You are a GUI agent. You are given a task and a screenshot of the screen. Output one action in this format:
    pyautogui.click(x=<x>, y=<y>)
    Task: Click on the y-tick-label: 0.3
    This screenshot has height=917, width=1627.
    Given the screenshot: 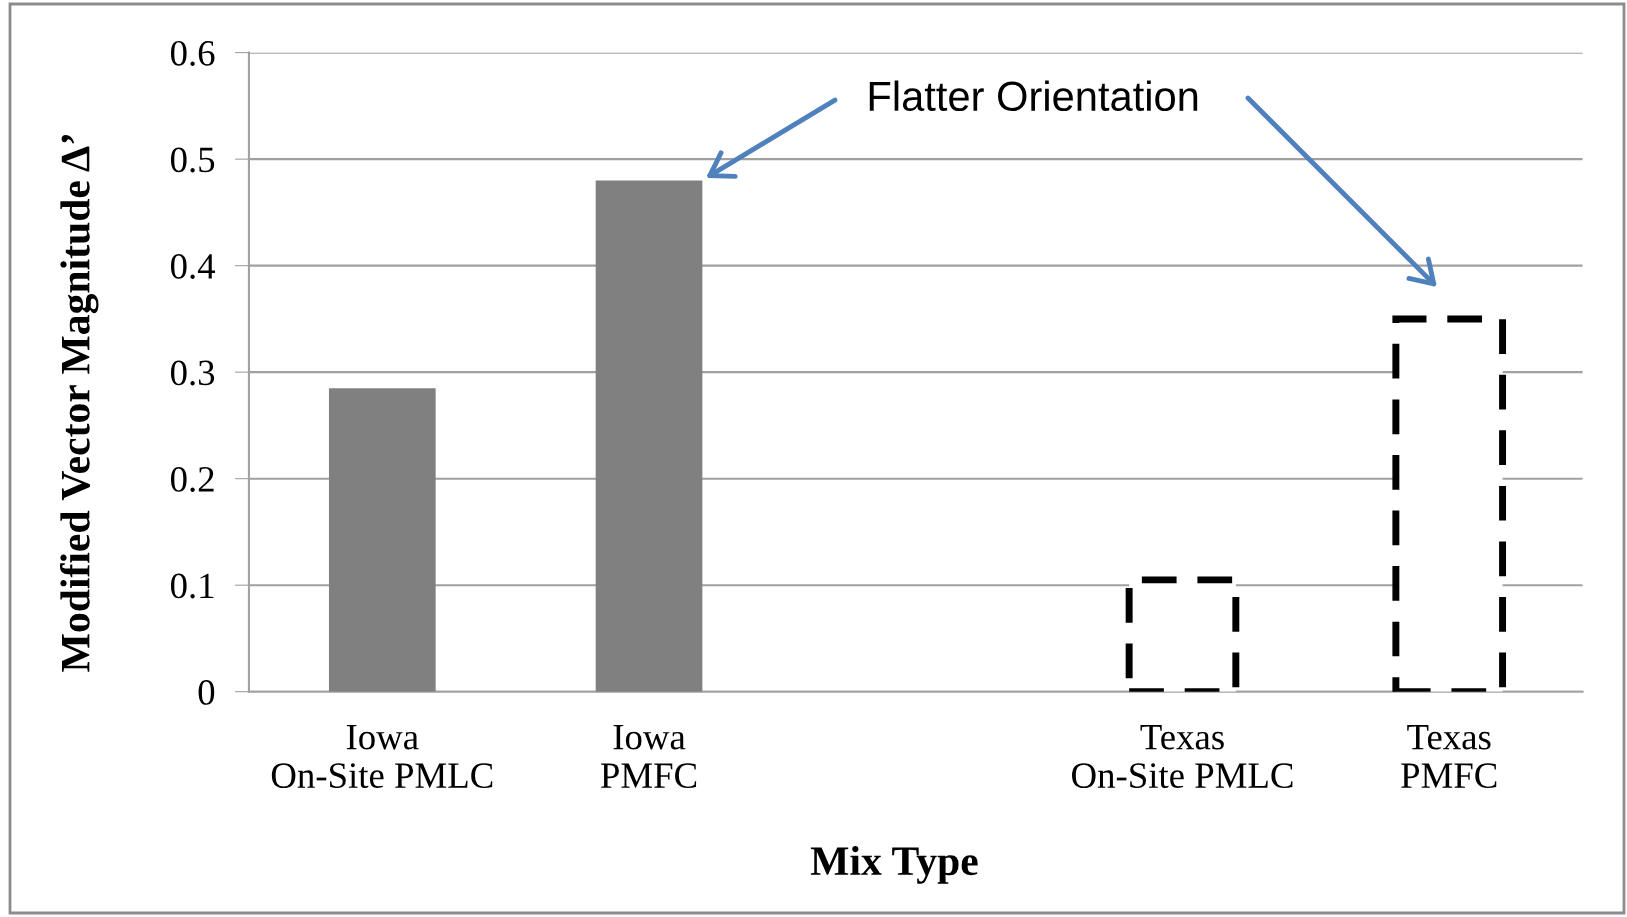 What is the action you would take?
    pyautogui.click(x=192, y=373)
    